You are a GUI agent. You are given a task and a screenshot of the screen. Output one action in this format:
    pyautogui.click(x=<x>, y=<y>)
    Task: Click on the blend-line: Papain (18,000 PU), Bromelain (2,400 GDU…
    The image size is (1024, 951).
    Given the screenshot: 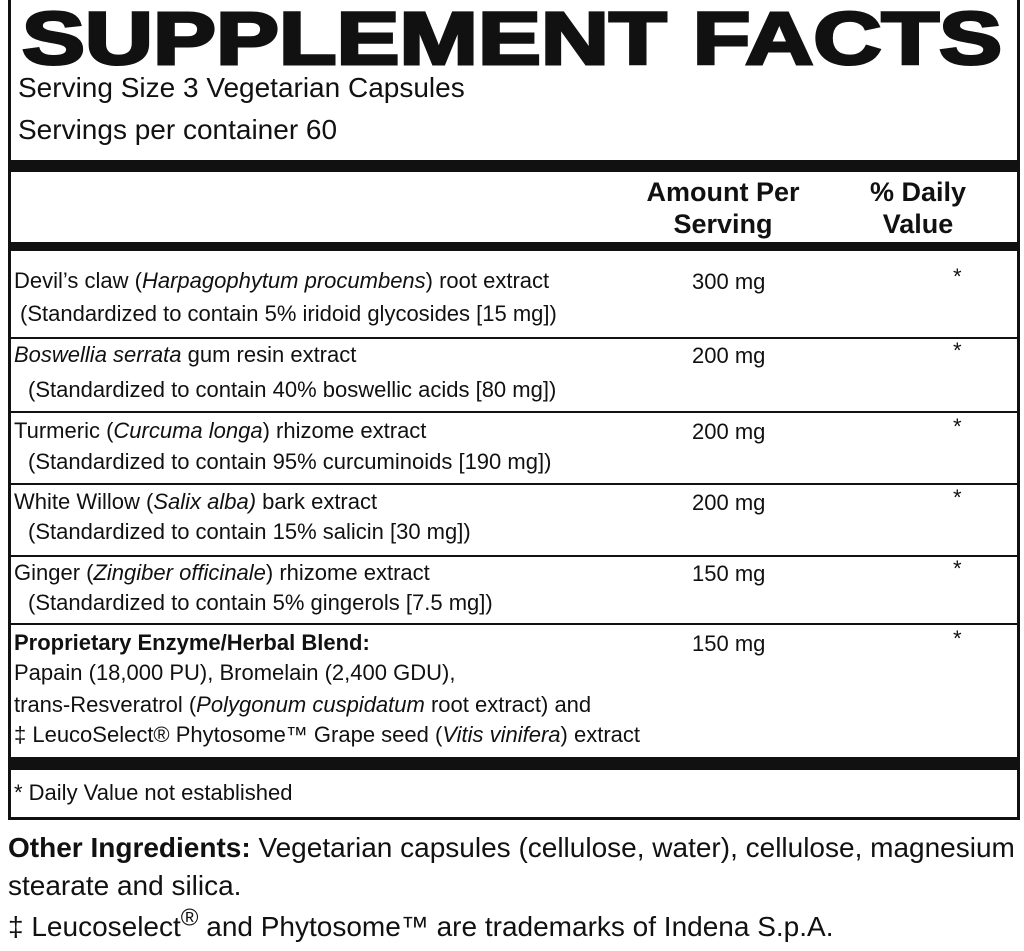 What is the action you would take?
    pyautogui.click(x=235, y=672)
    